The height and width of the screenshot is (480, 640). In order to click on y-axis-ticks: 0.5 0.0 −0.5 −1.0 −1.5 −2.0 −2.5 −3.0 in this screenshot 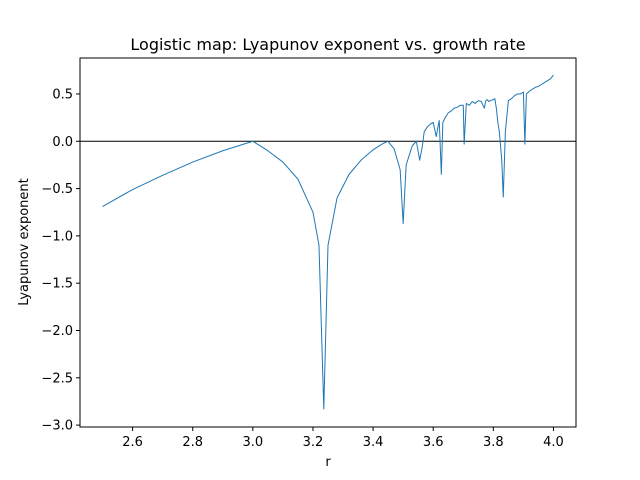, I will do `click(60, 260)`.